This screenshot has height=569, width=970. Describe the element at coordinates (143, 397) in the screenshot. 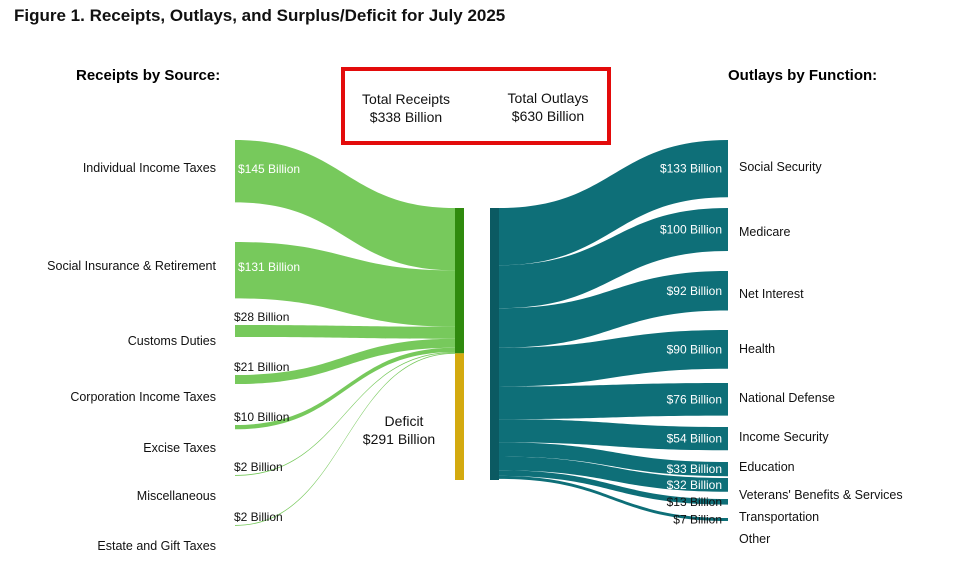

I see `receipt-source-label-3: Corporation Income Taxes` at that location.